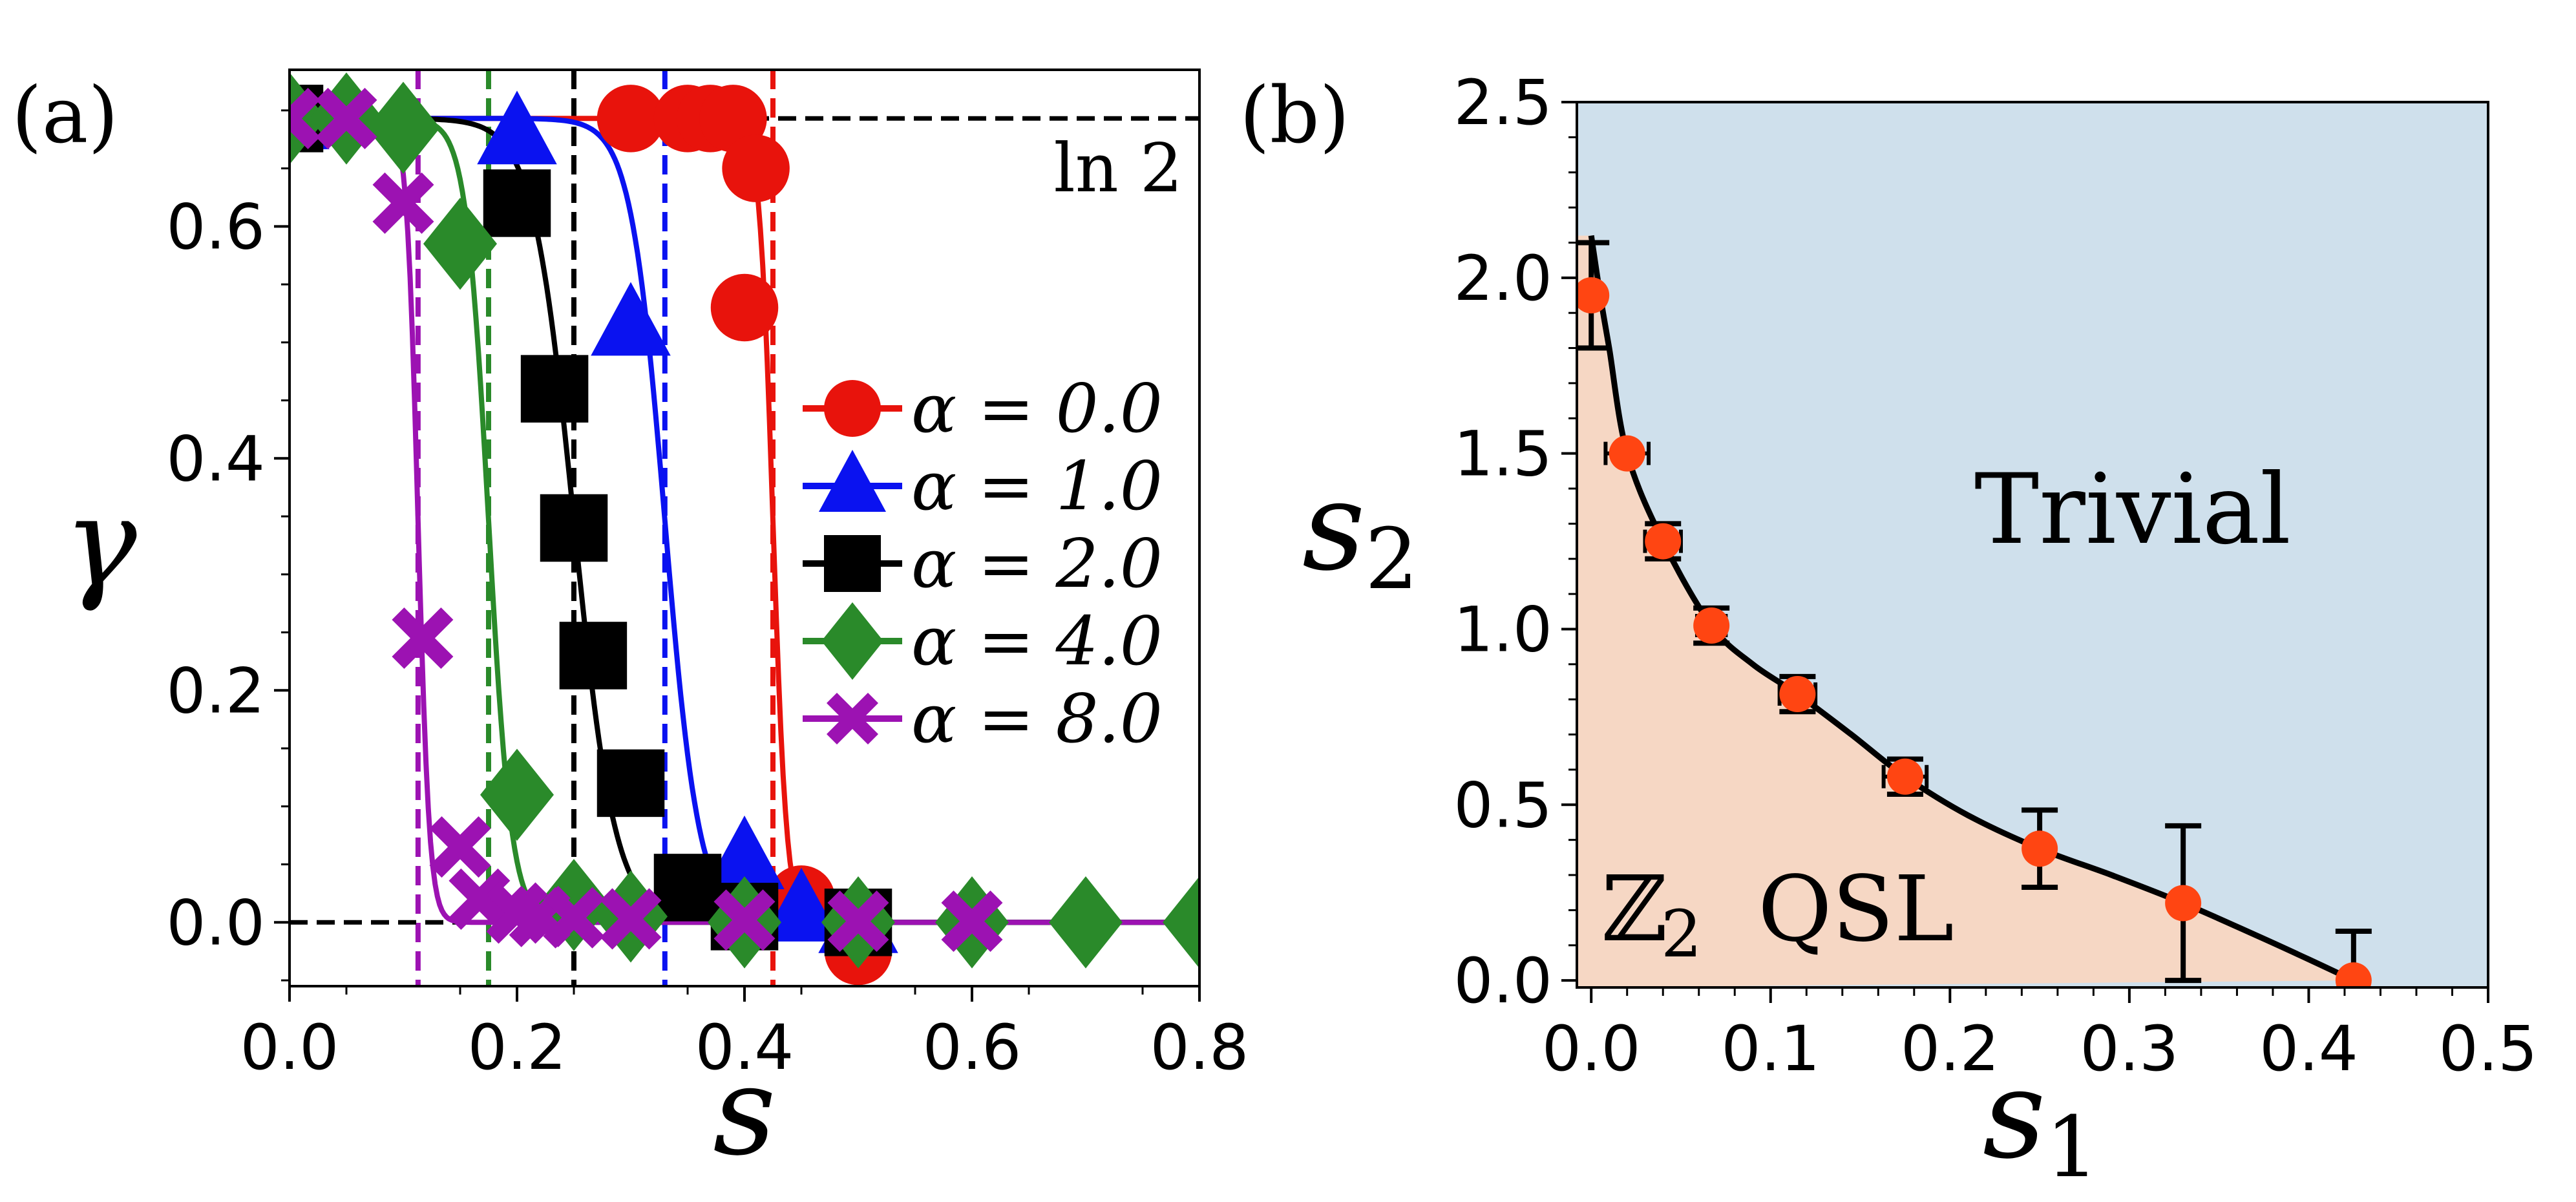 The height and width of the screenshot is (1202, 2576). Describe the element at coordinates (215, 691) in the screenshot. I see `y-tick-label: 0.2` at that location.